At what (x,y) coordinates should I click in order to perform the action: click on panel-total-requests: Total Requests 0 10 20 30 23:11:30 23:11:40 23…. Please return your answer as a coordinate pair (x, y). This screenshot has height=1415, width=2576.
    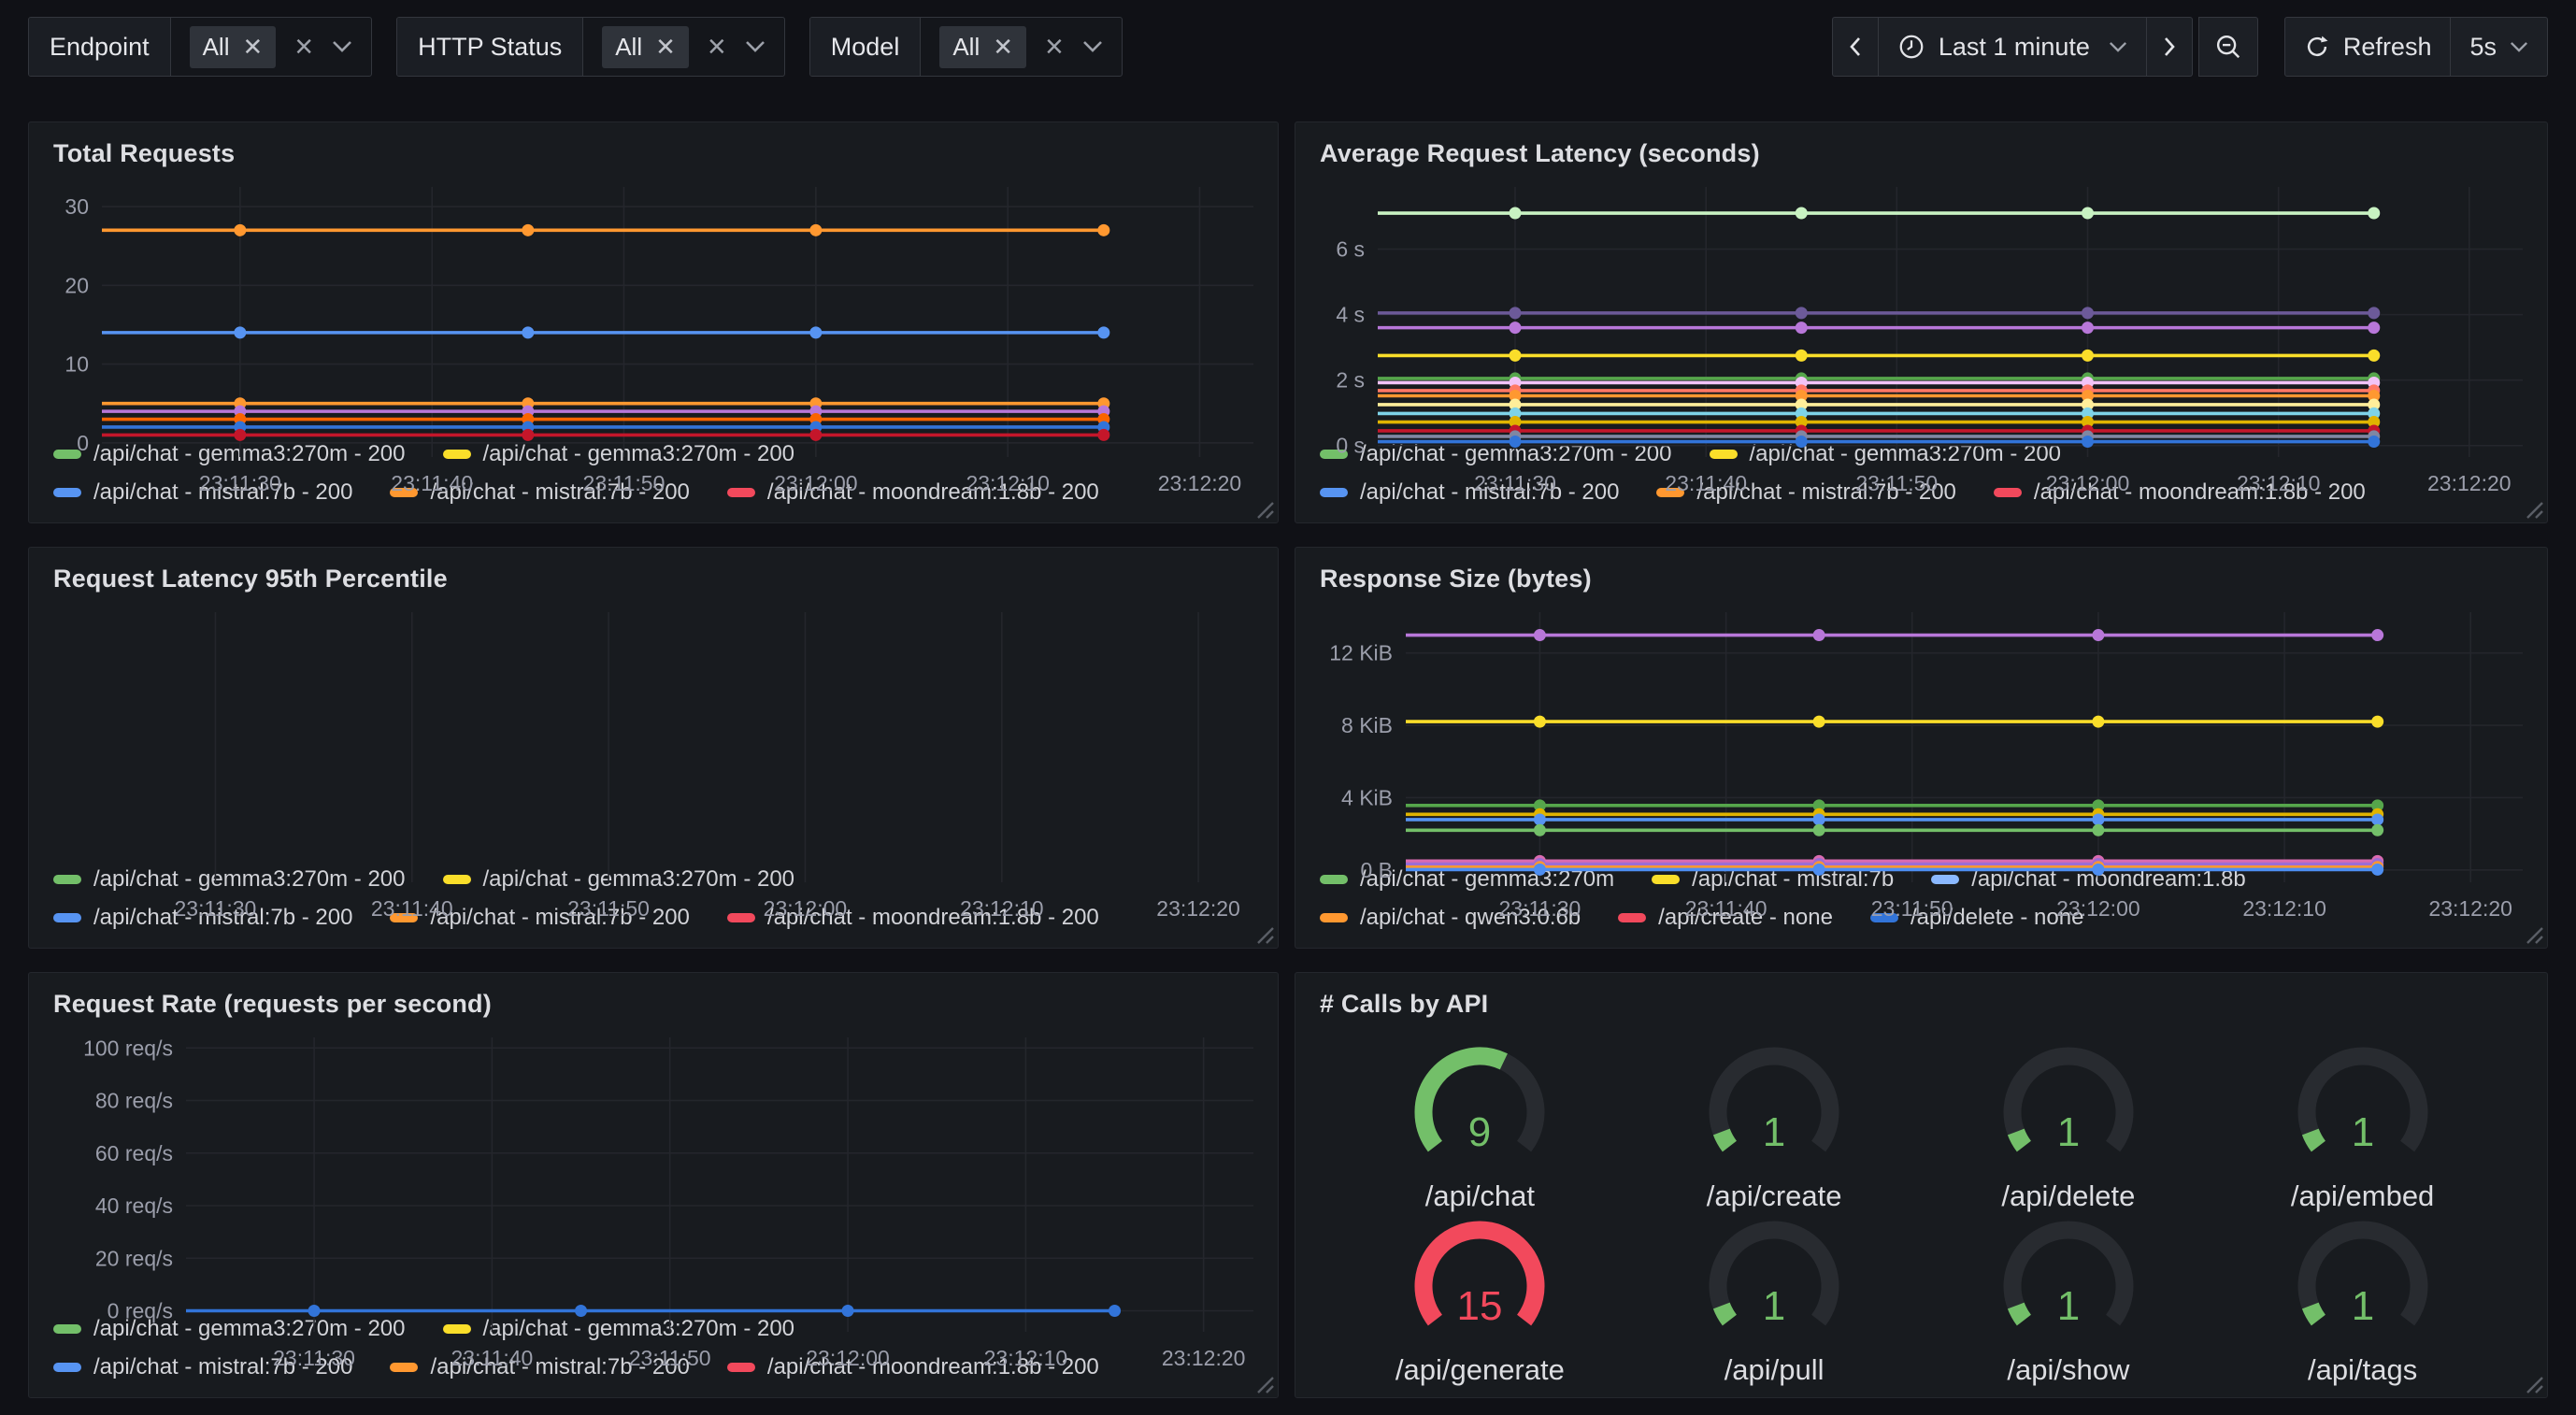
    Looking at the image, I should click on (653, 322).